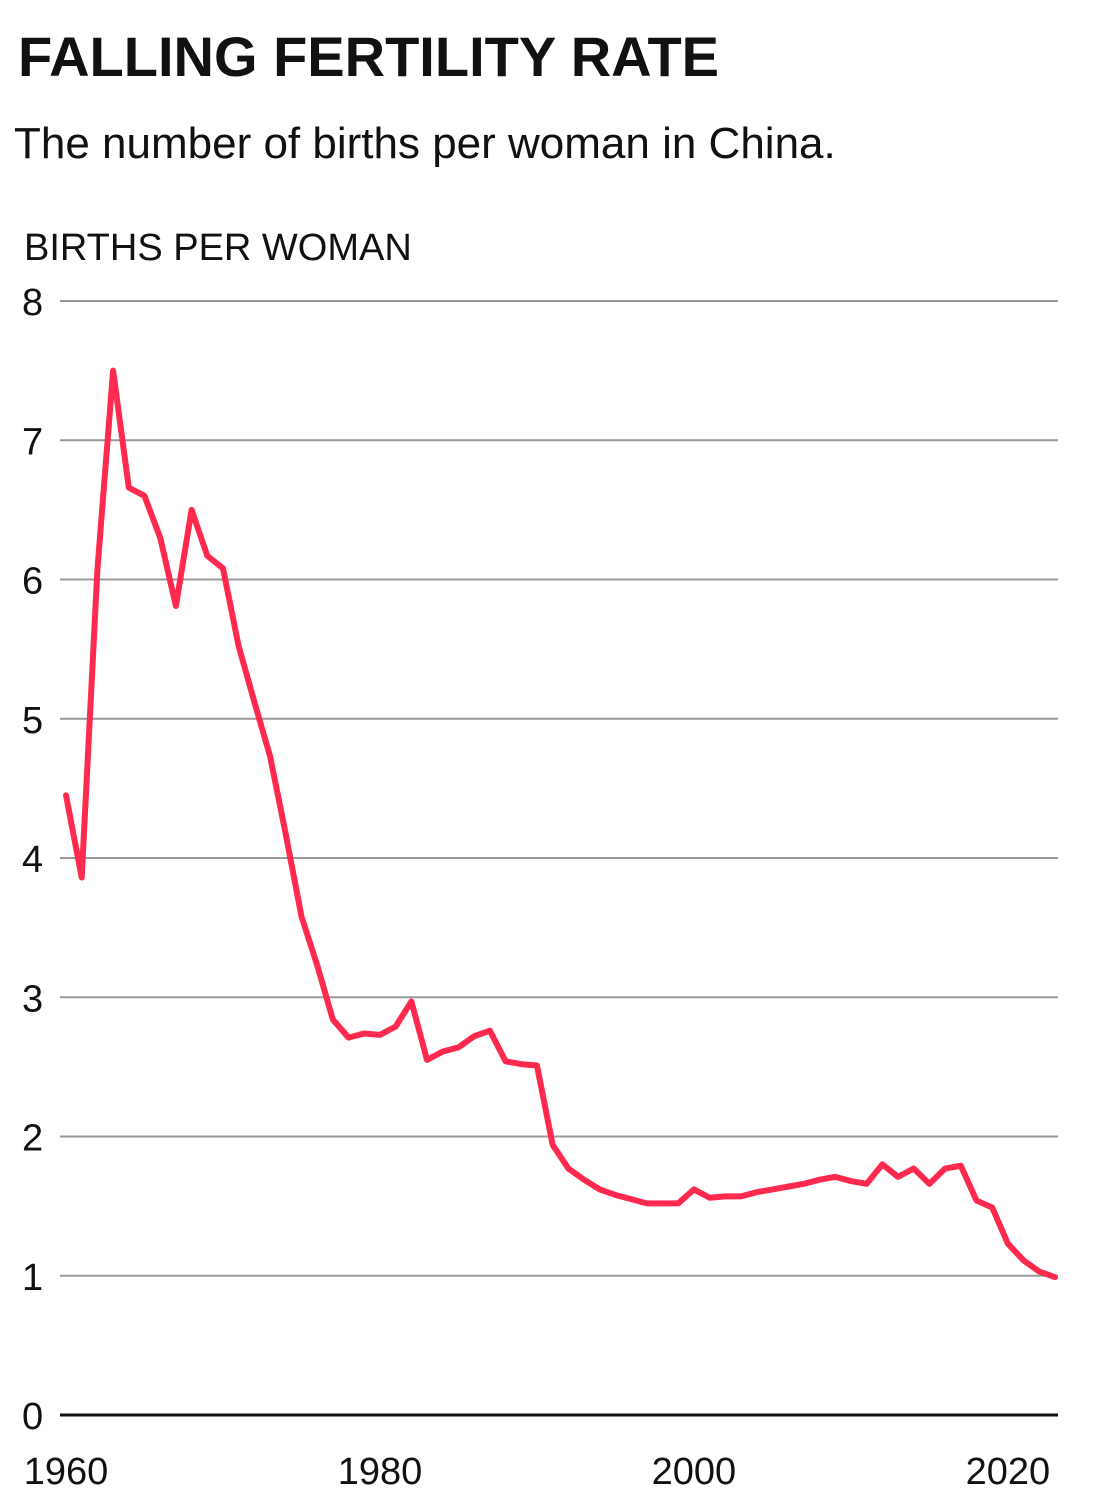  What do you see at coordinates (425, 143) in the screenshot?
I see `chart-subtitle: The number of births per woman in China.` at bounding box center [425, 143].